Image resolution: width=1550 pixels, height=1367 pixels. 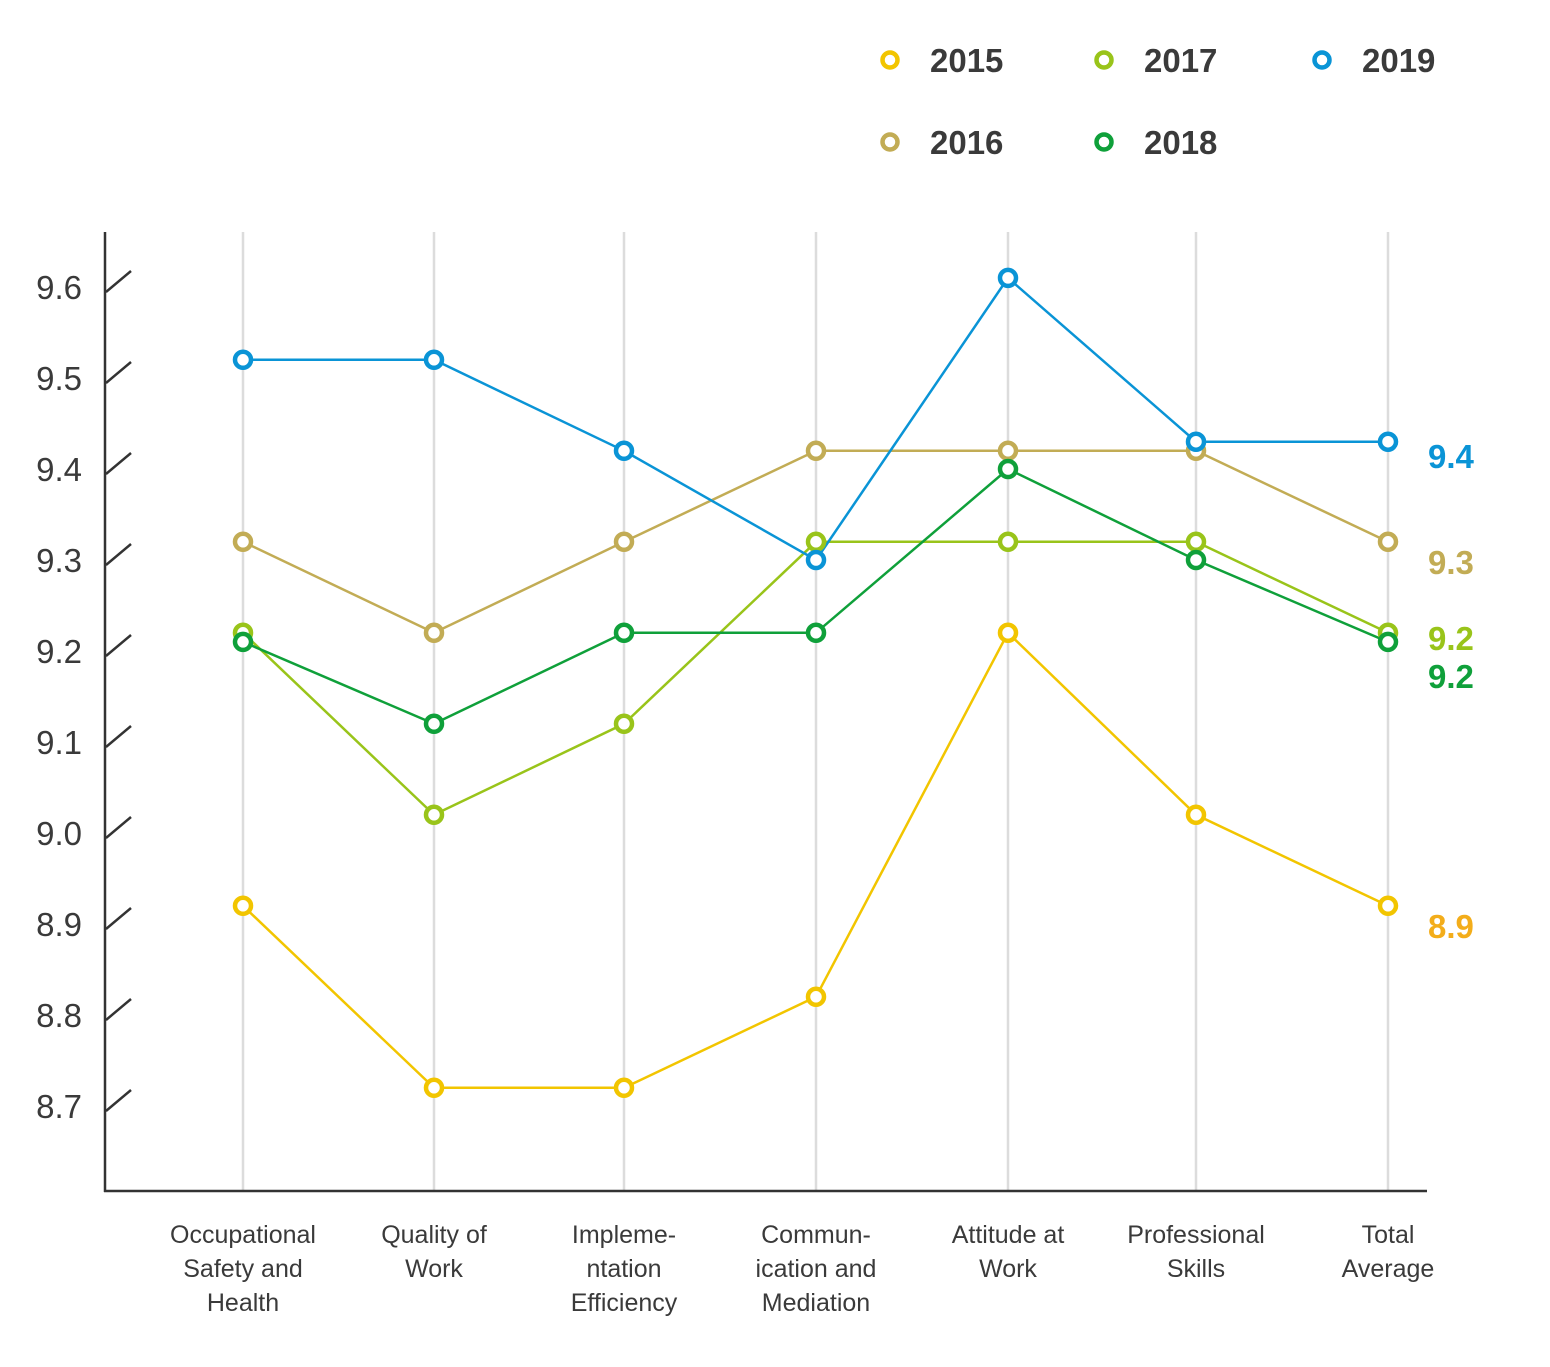 What do you see at coordinates (1388, 1235) in the screenshot?
I see `x-category-label-line: Total` at bounding box center [1388, 1235].